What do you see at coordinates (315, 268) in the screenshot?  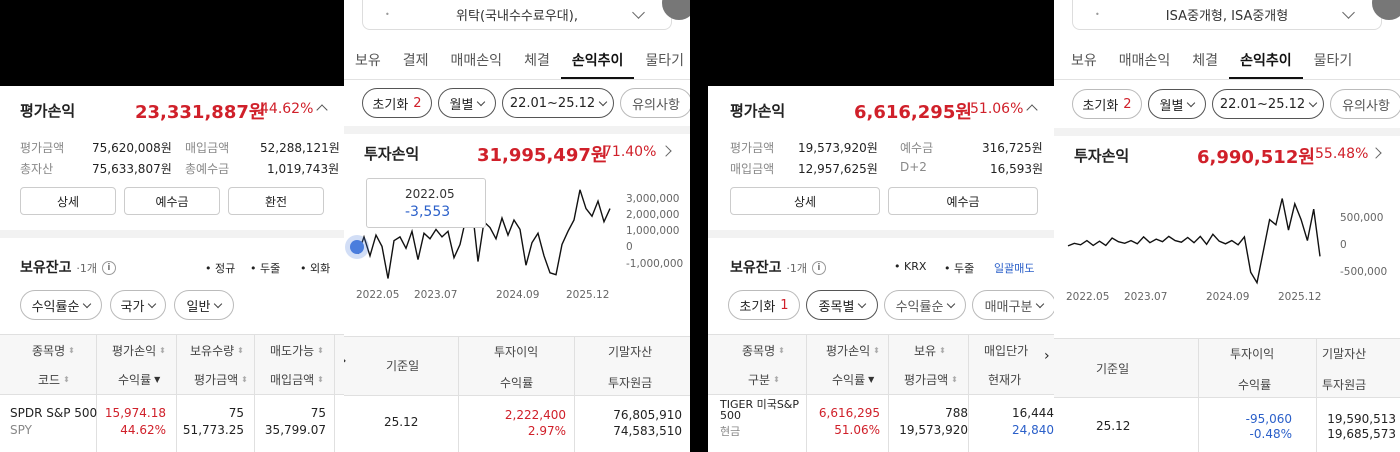 I see `toggle-fx: • 외화` at bounding box center [315, 268].